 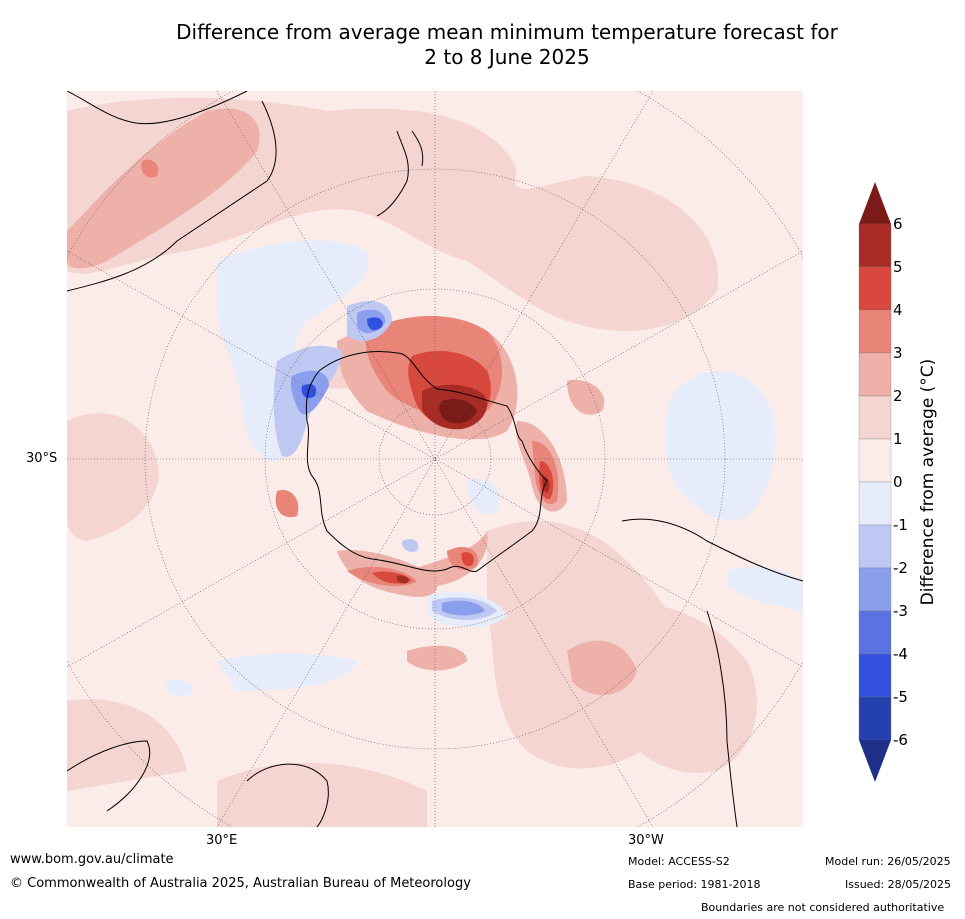 I want to click on colorbar-tick-label: 3, so click(x=898, y=353).